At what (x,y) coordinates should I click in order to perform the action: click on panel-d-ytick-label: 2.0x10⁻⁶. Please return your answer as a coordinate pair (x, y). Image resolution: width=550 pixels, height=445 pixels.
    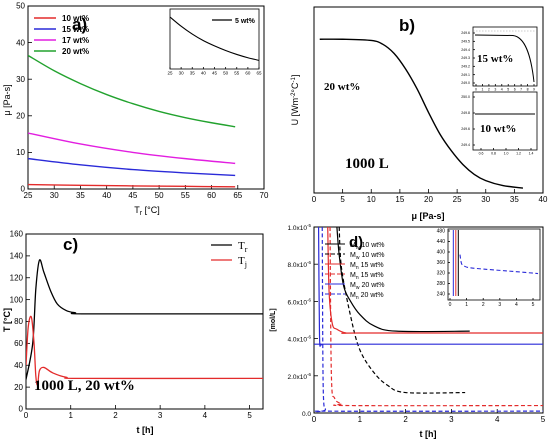
    Looking at the image, I should click on (299, 376).